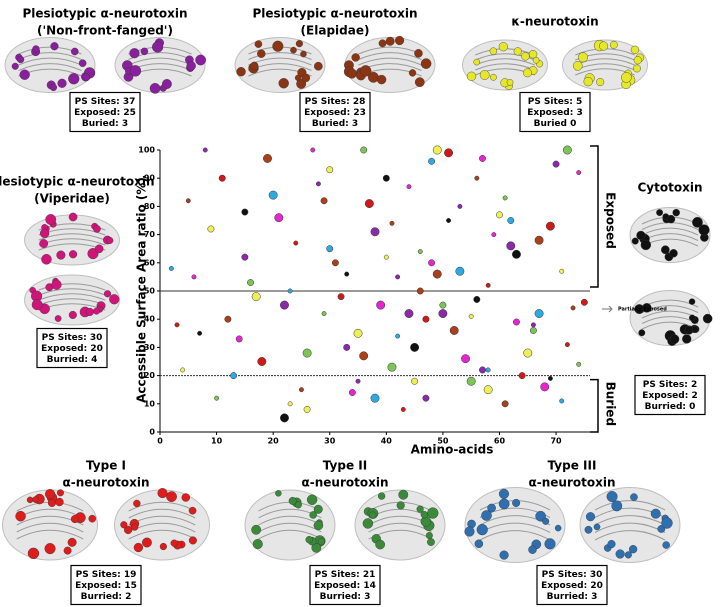 The height and width of the screenshot is (607, 723). What do you see at coordinates (160, 441) in the screenshot?
I see `x-tick-label: 0` at bounding box center [160, 441].